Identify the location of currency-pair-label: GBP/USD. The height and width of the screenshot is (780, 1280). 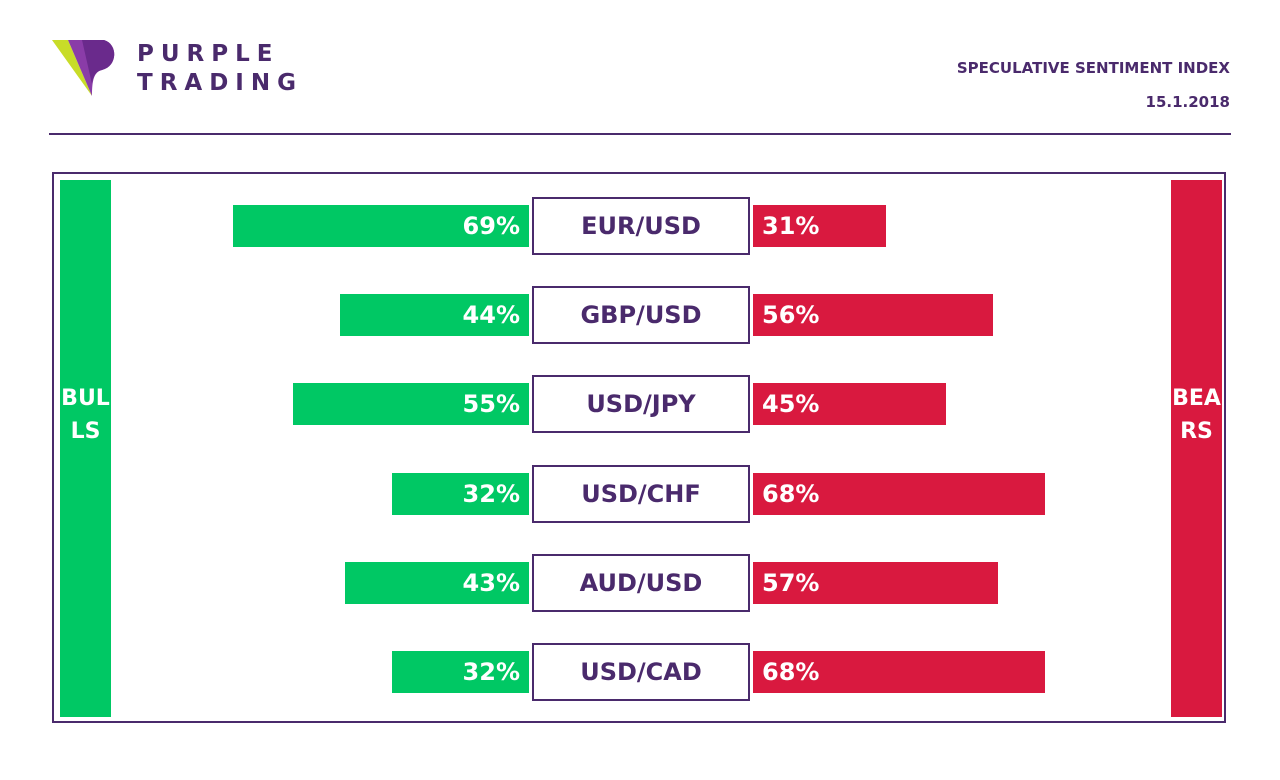
(641, 315).